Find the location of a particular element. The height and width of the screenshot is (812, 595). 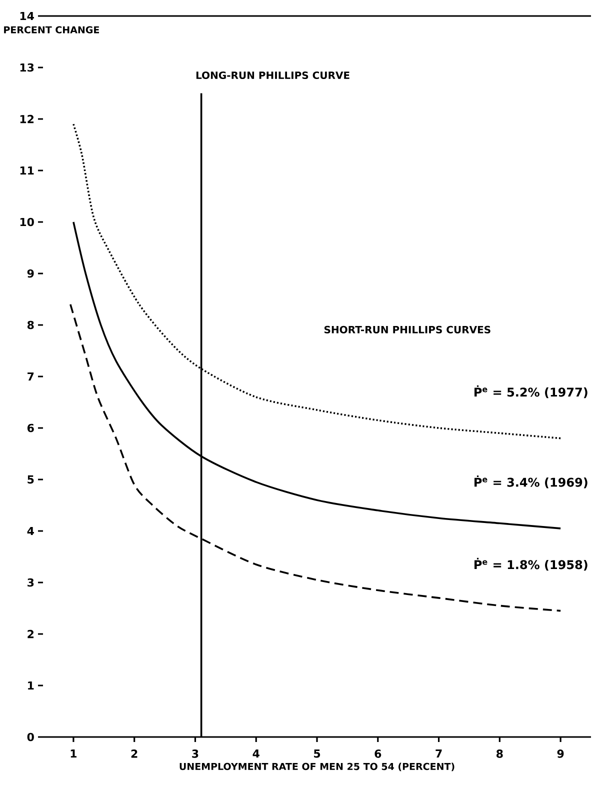

y-tick-label: 2 is located at coordinates (31, 634).